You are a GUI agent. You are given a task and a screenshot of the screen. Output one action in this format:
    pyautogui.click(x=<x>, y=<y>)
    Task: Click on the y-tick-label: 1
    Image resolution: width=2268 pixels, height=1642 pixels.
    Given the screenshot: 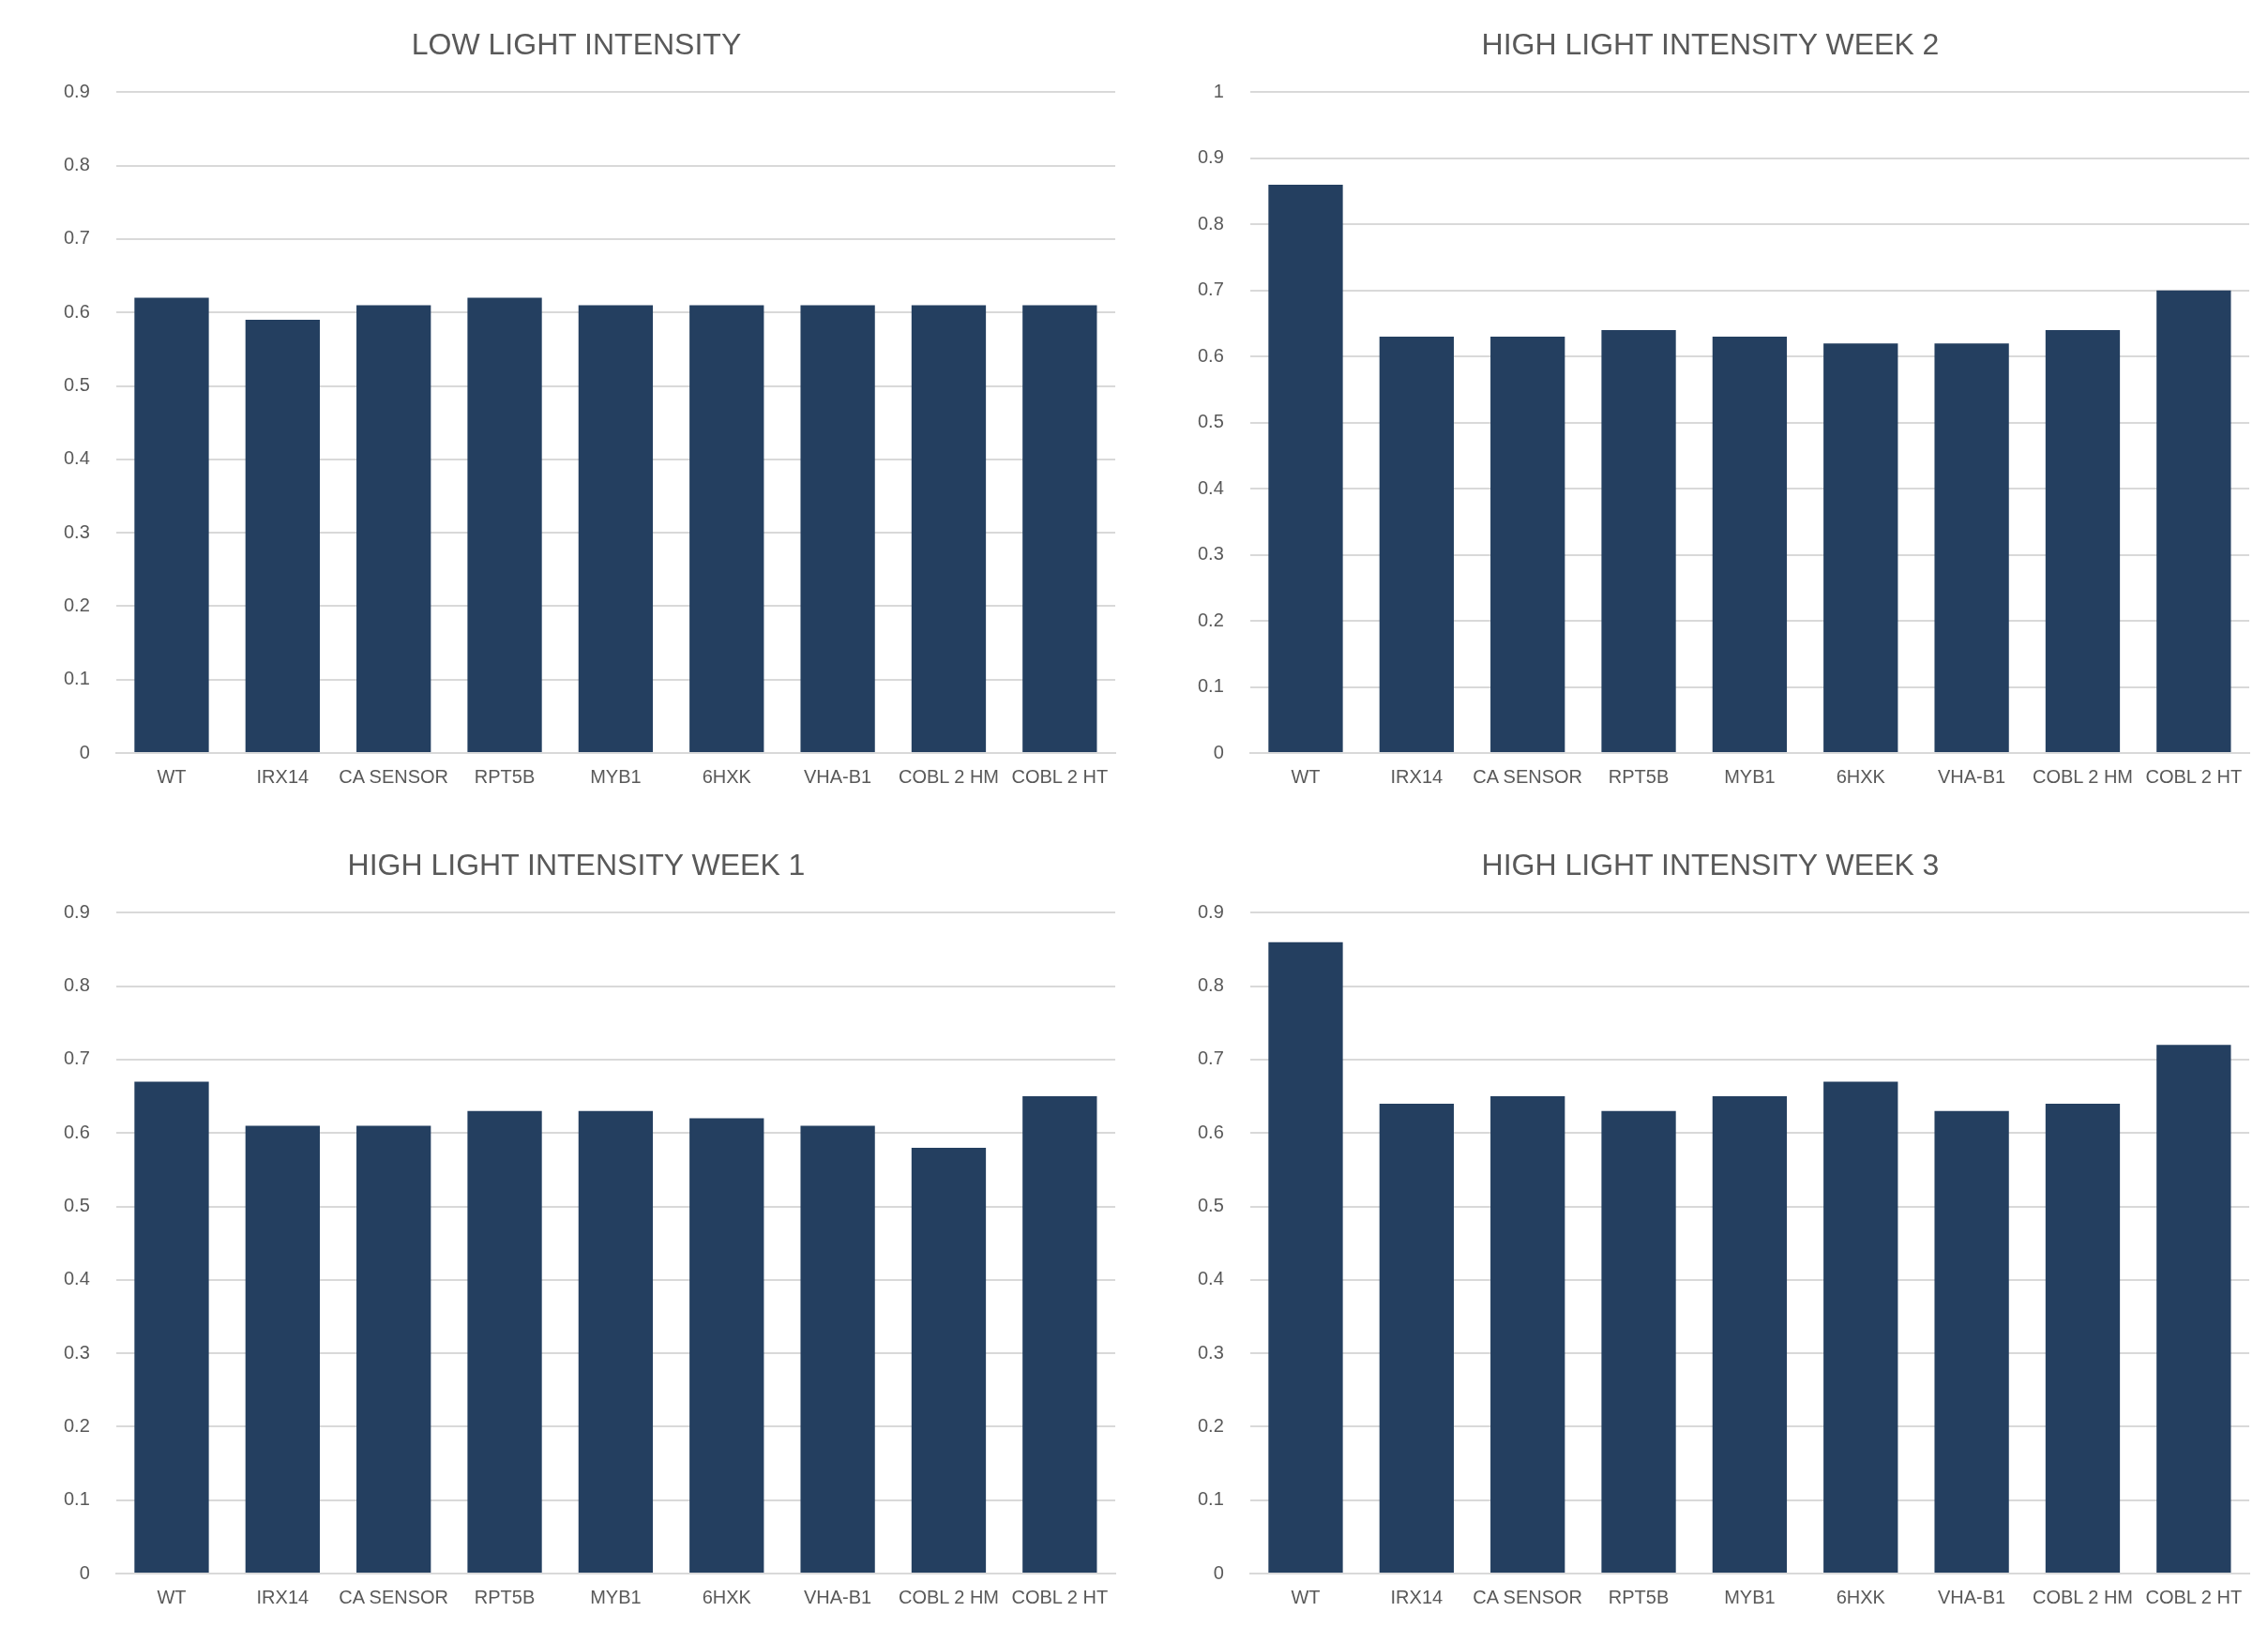 What is the action you would take?
    pyautogui.click(x=1218, y=91)
    